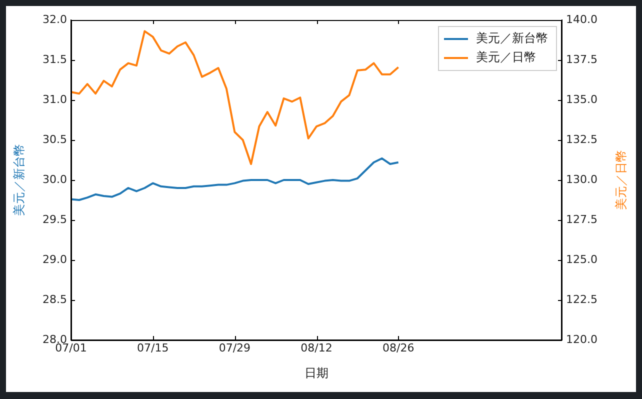 Image resolution: width=642 pixels, height=399 pixels. I want to click on x-axis-title: 日期, so click(316, 373).